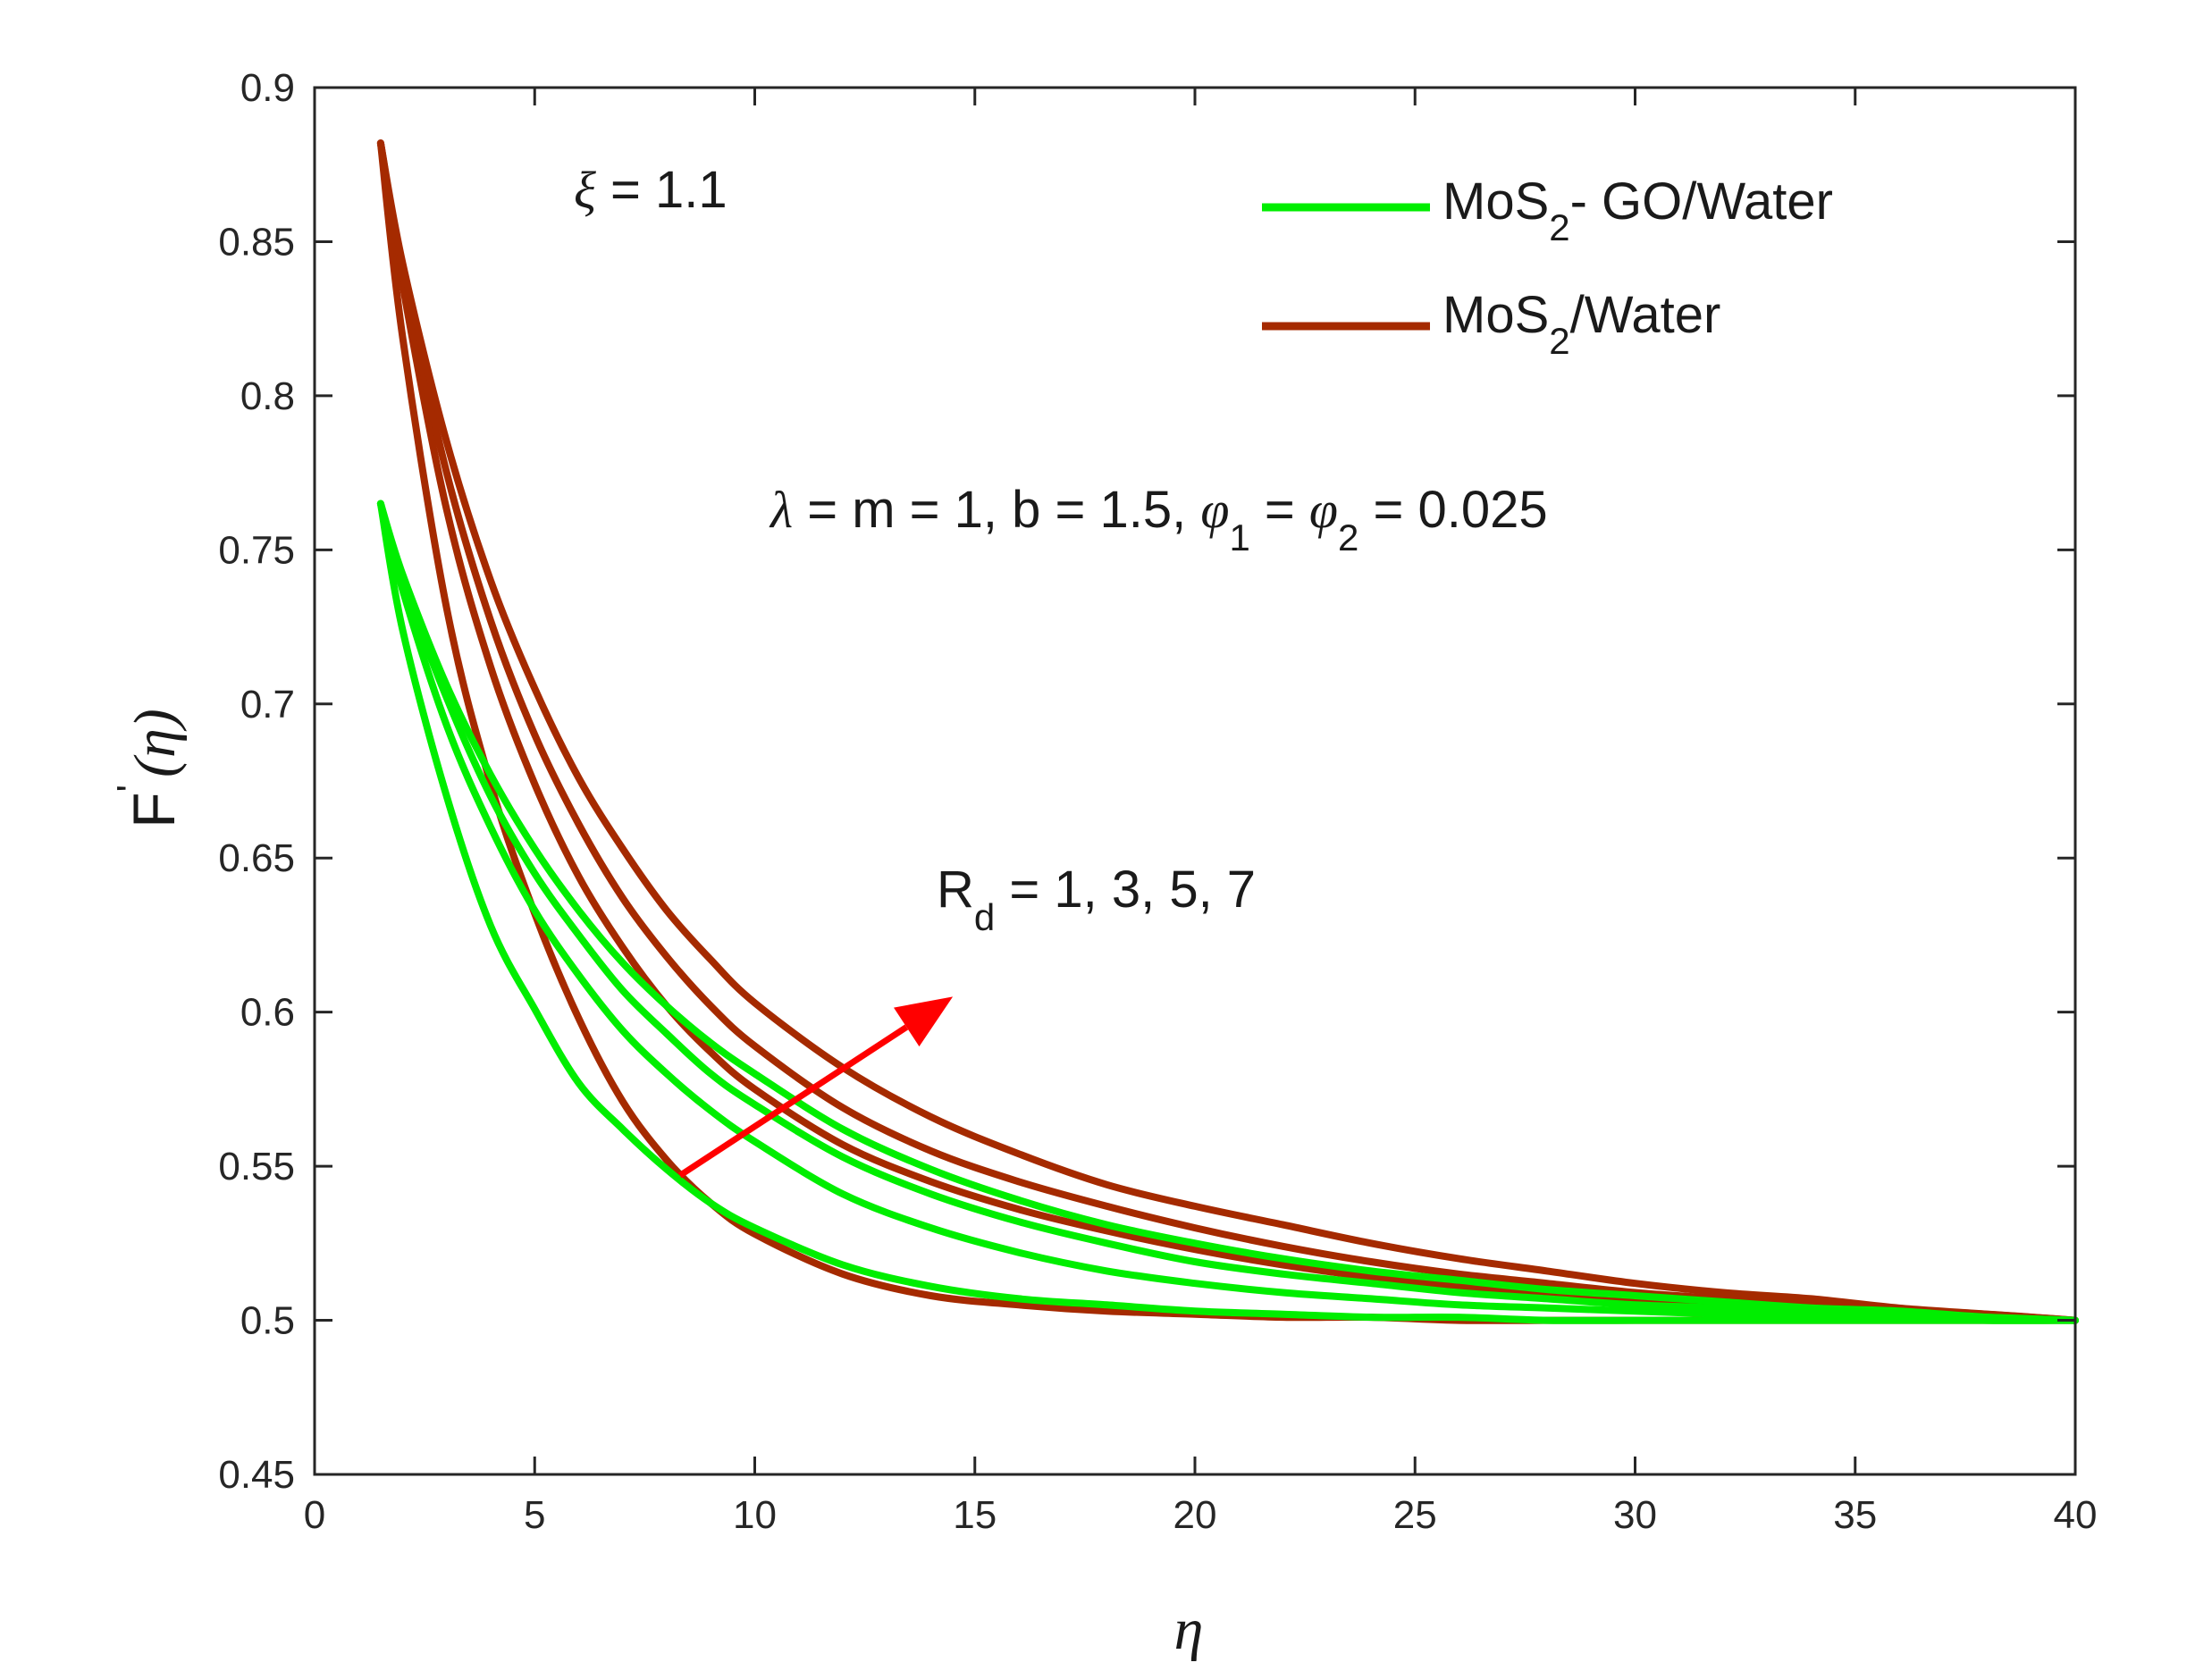 This screenshot has height=1671, width=2212. Describe the element at coordinates (1547, 267) in the screenshot. I see `legend: MoS2- GO/Water MoS2/Water` at that location.